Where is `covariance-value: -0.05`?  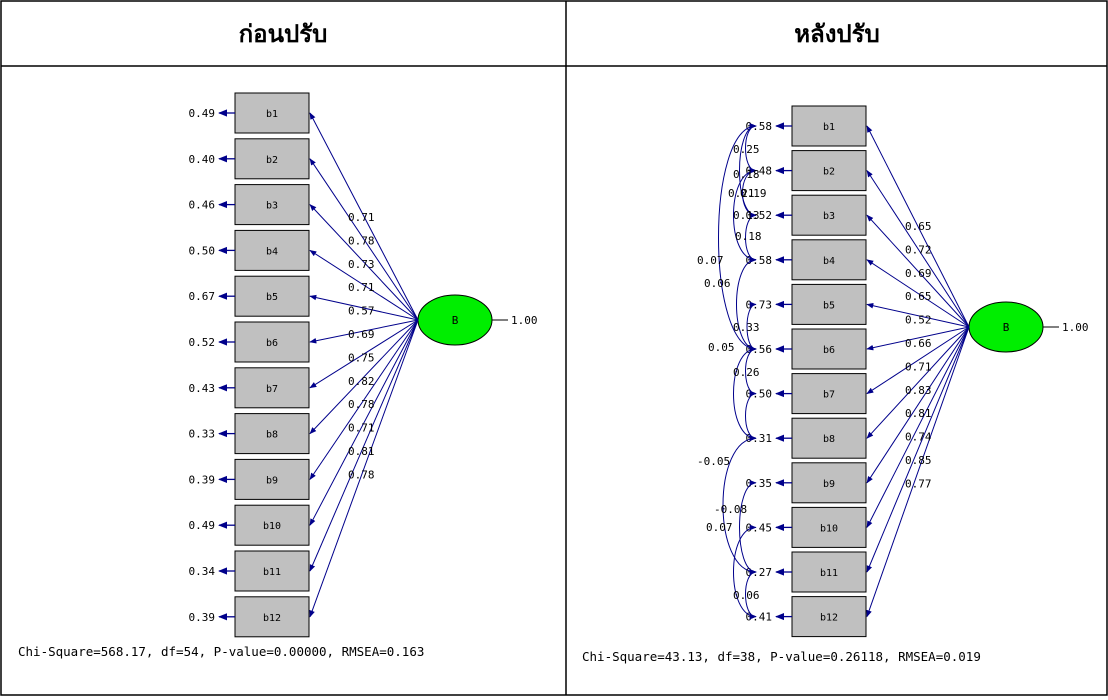
covariance-value: -0.05 is located at coordinates (713, 461).